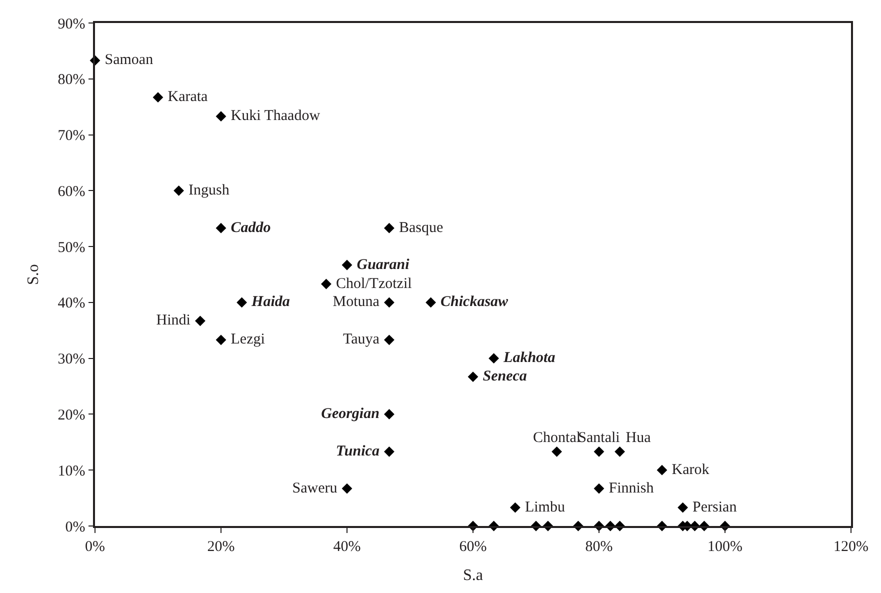 Image resolution: width=881 pixels, height=593 pixels. What do you see at coordinates (221, 546) in the screenshot?
I see `x-tick-label: 20%` at bounding box center [221, 546].